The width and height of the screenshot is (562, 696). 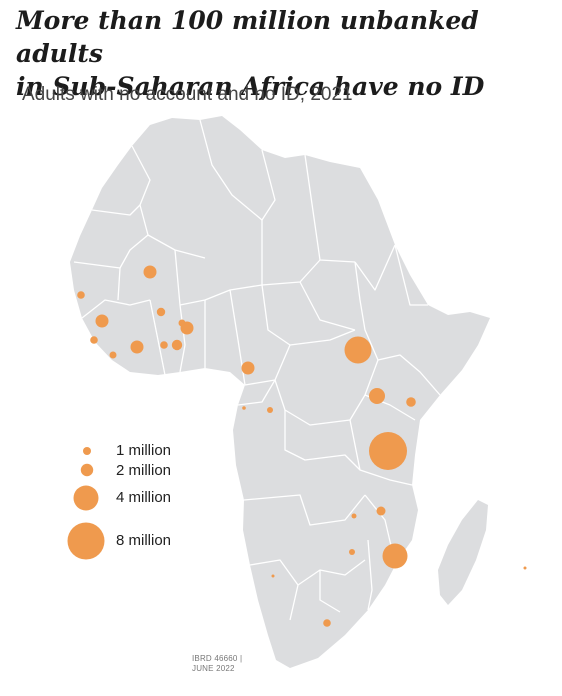 What do you see at coordinates (102, 321) in the screenshot?
I see `bubble-guinea` at bounding box center [102, 321].